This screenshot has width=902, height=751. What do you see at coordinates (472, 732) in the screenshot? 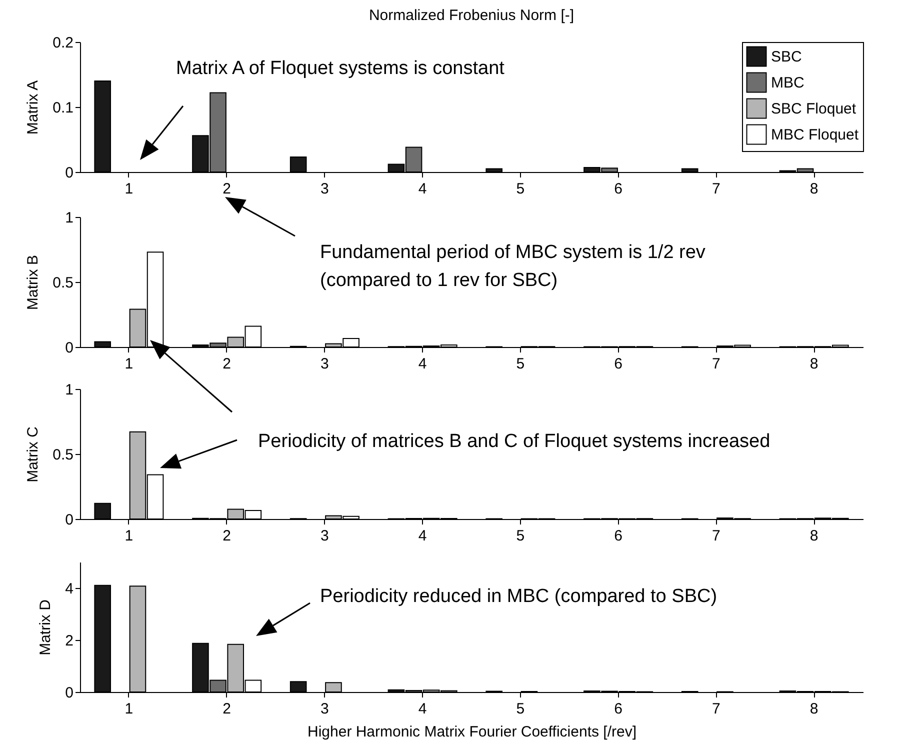
I see `x-axis-title: Higher Harmonic Matrix Fourier Coefficients [/rev]` at bounding box center [472, 732].